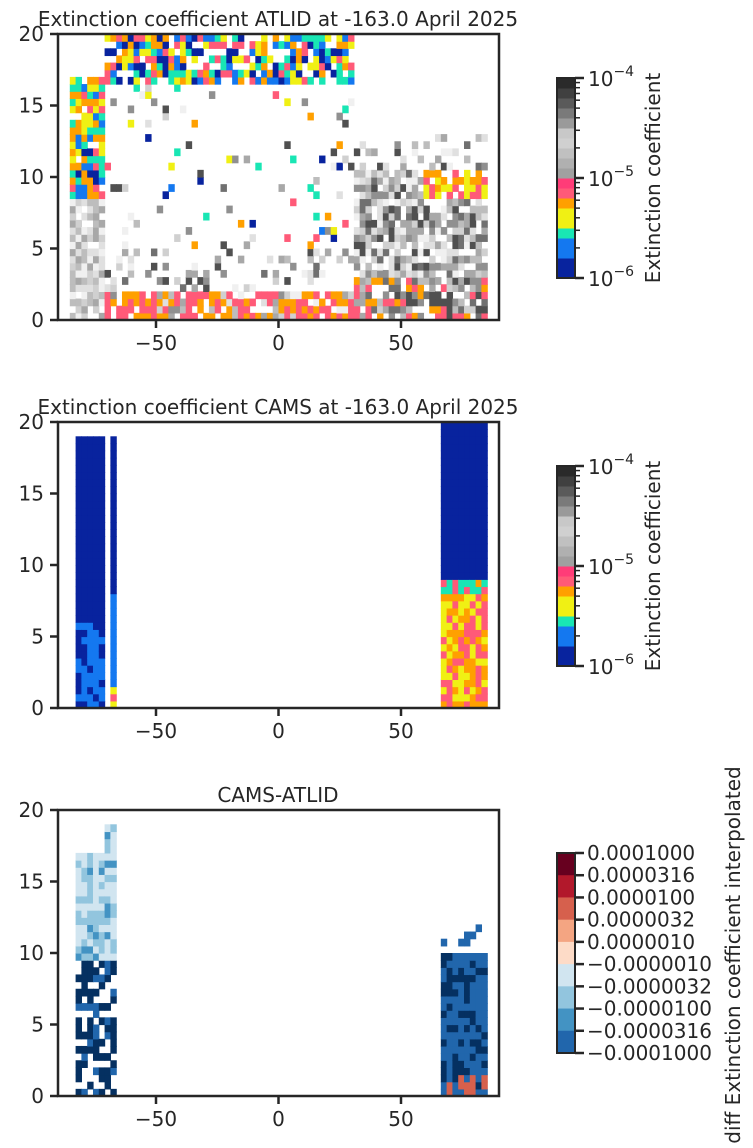  I want to click on atlid-colorbar-label: Extinction coefficient, so click(653, 178).